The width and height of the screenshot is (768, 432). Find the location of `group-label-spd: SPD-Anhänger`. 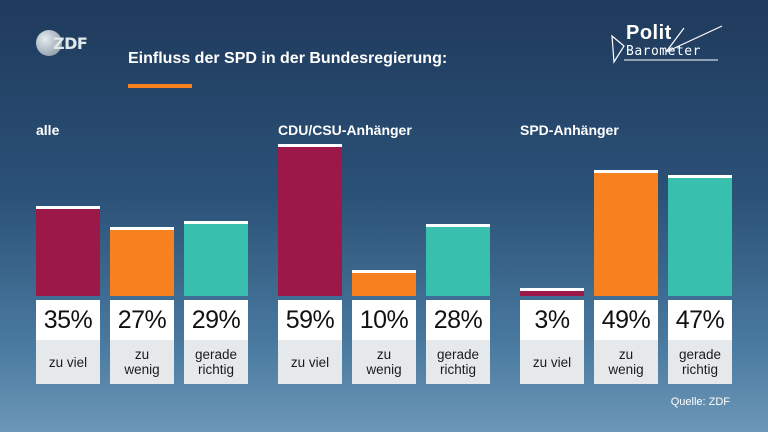

group-label-spd: SPD-Anhänger is located at coordinates (569, 130).